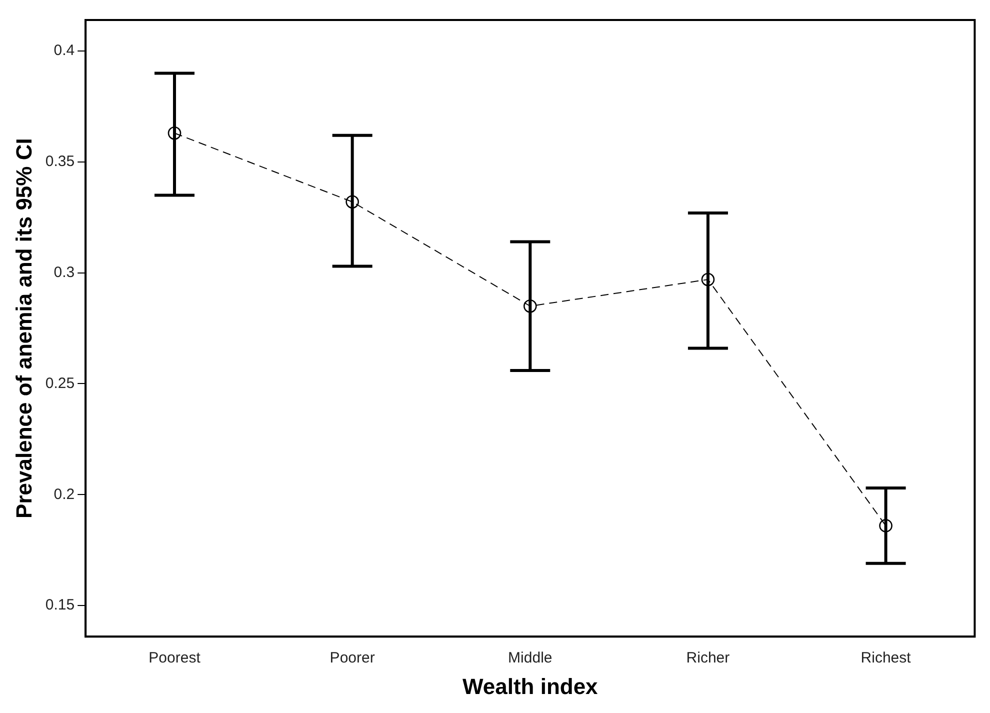  Describe the element at coordinates (60, 161) in the screenshot. I see `y-tick-label: 0.35` at that location.